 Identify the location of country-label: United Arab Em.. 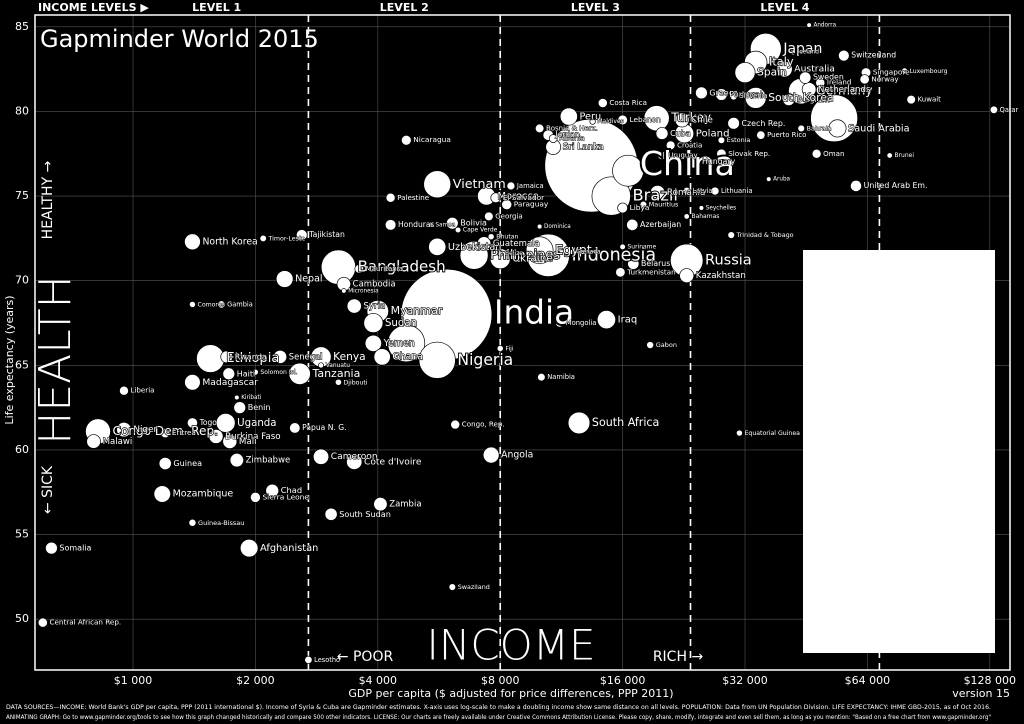
(896, 185).